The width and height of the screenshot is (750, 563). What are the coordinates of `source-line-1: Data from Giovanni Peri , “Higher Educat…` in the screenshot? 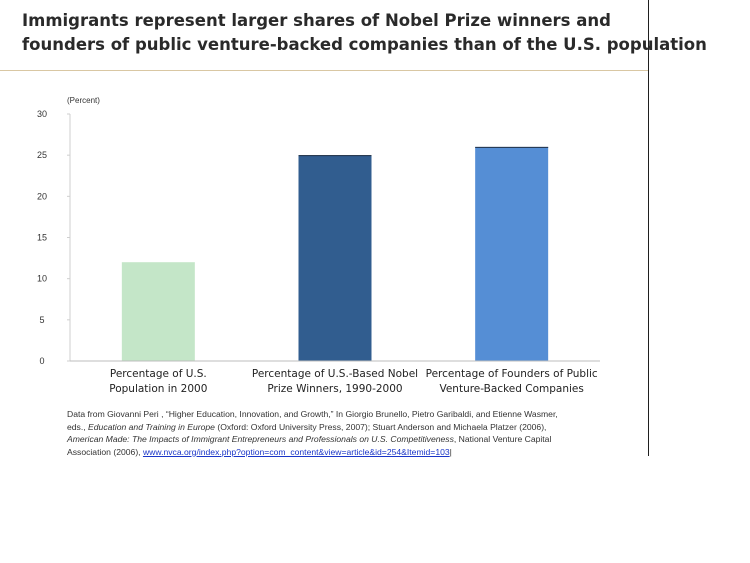 It's located at (312, 414).